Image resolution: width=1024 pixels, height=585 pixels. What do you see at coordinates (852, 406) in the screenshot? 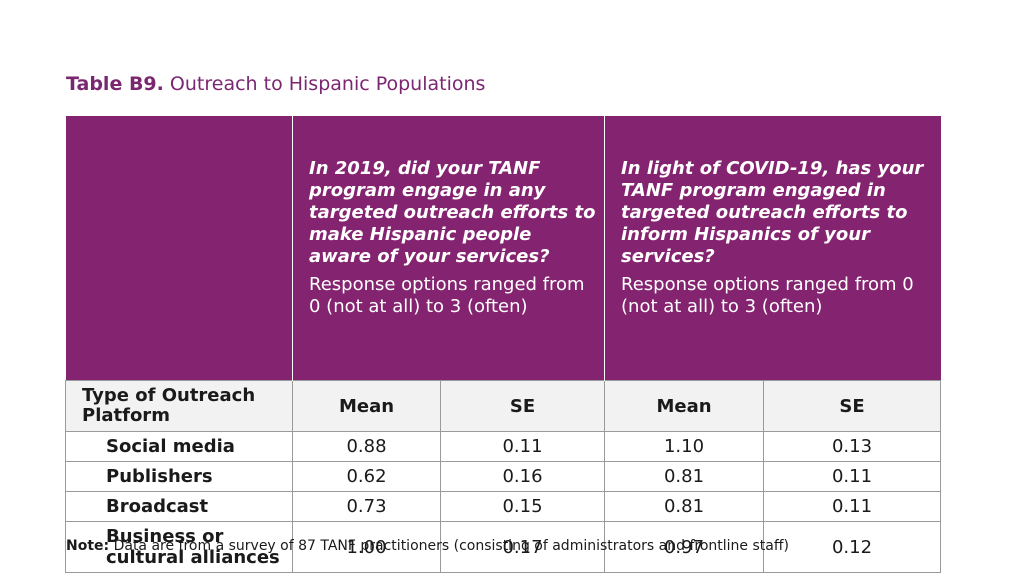
I see `se-covid-header: SE` at bounding box center [852, 406].